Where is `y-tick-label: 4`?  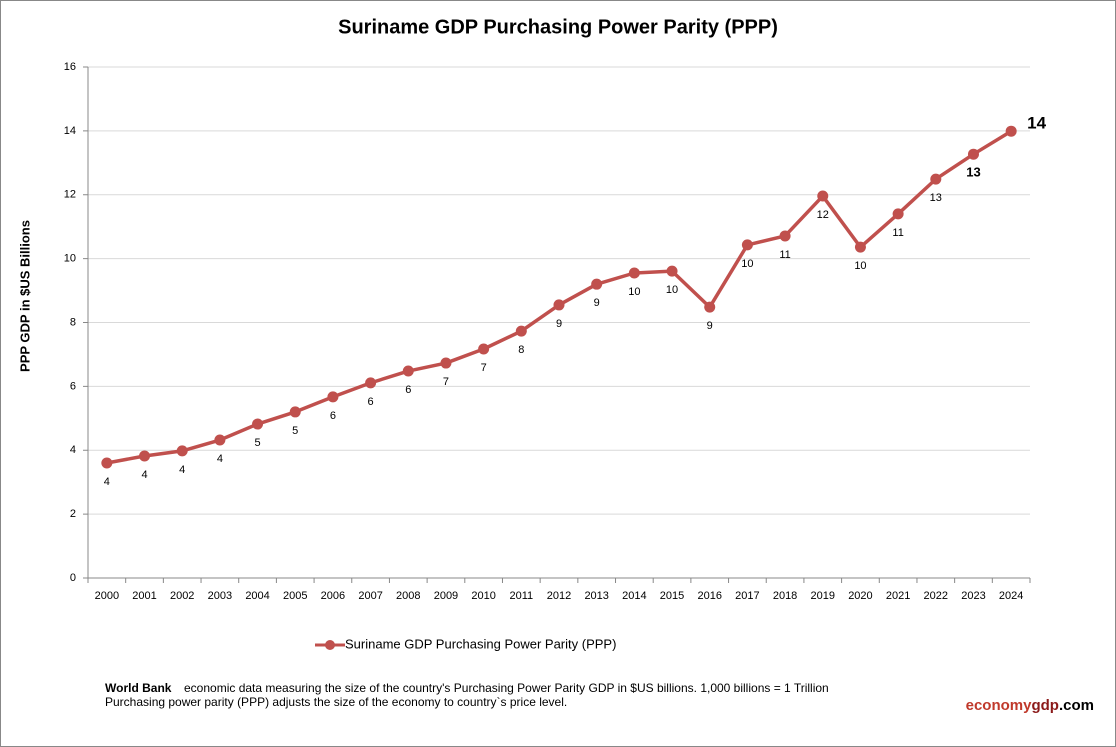 y-tick-label: 4 is located at coordinates (73, 450).